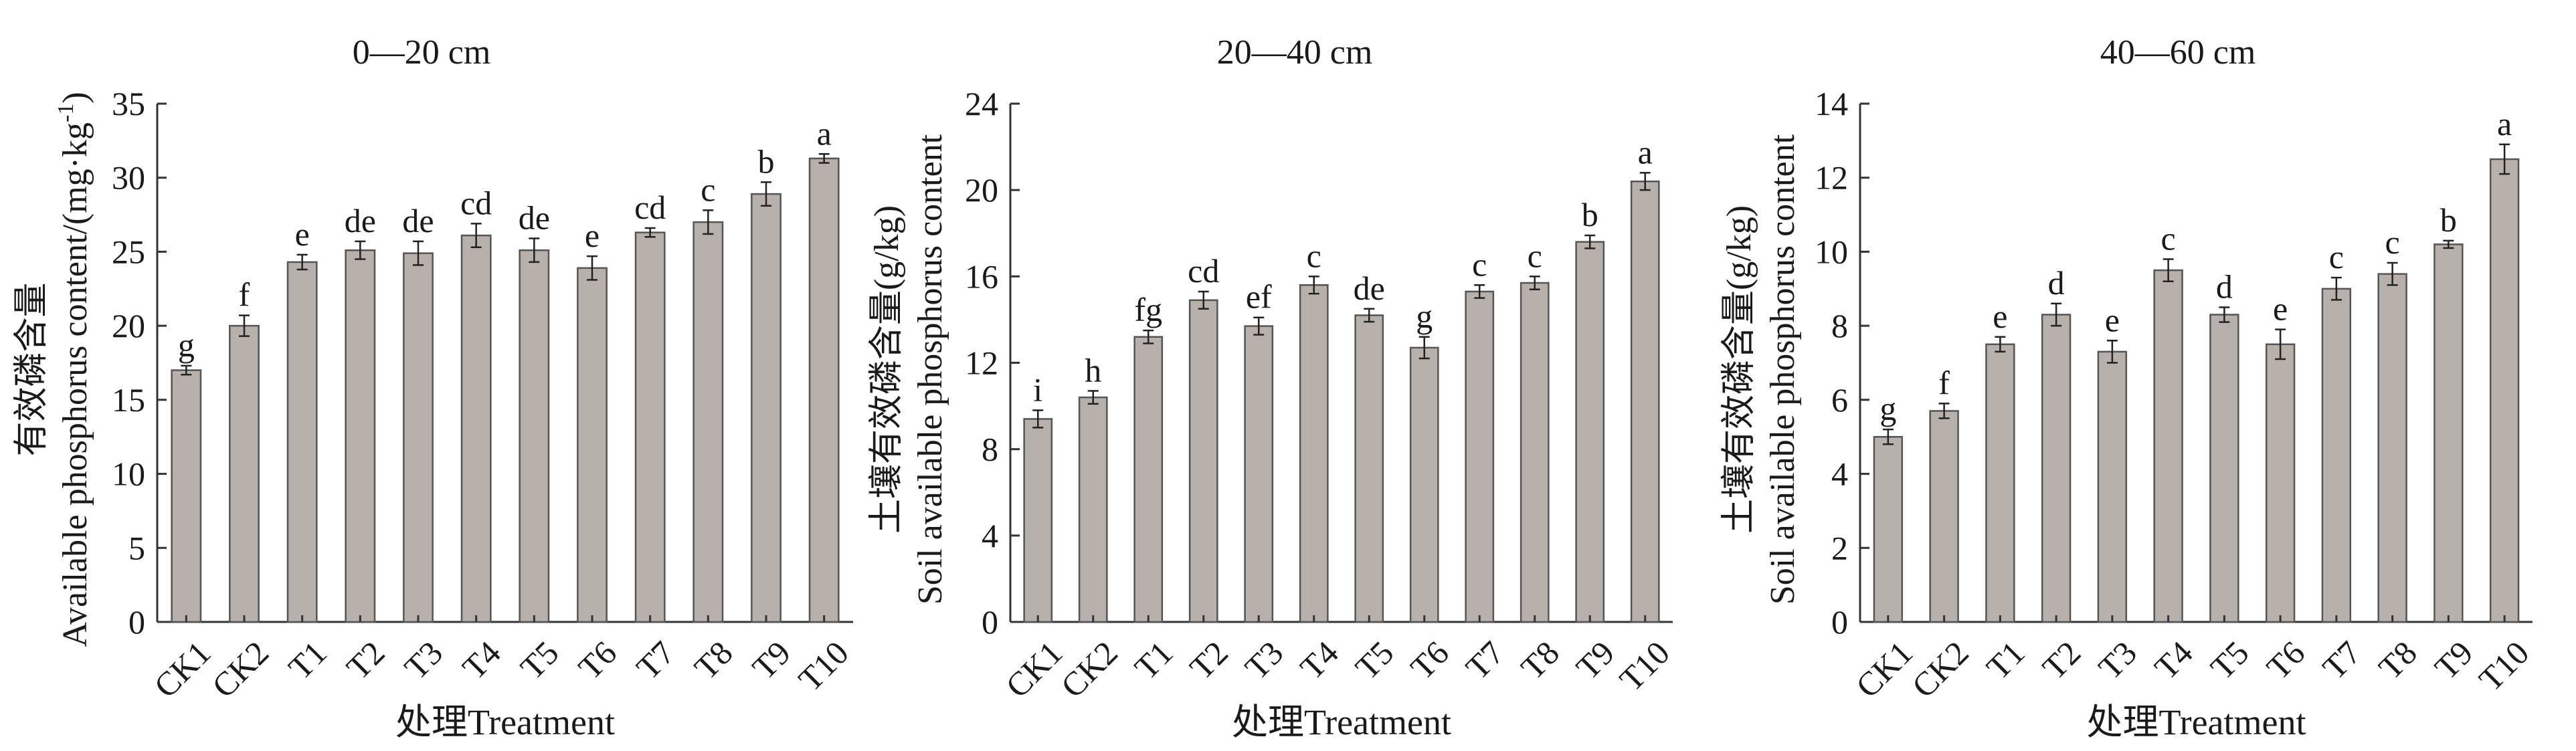  Describe the element at coordinates (75, 384) in the screenshot. I see `y-axis-label-en-main: Available phosphorus content/(mg·kg` at that location.